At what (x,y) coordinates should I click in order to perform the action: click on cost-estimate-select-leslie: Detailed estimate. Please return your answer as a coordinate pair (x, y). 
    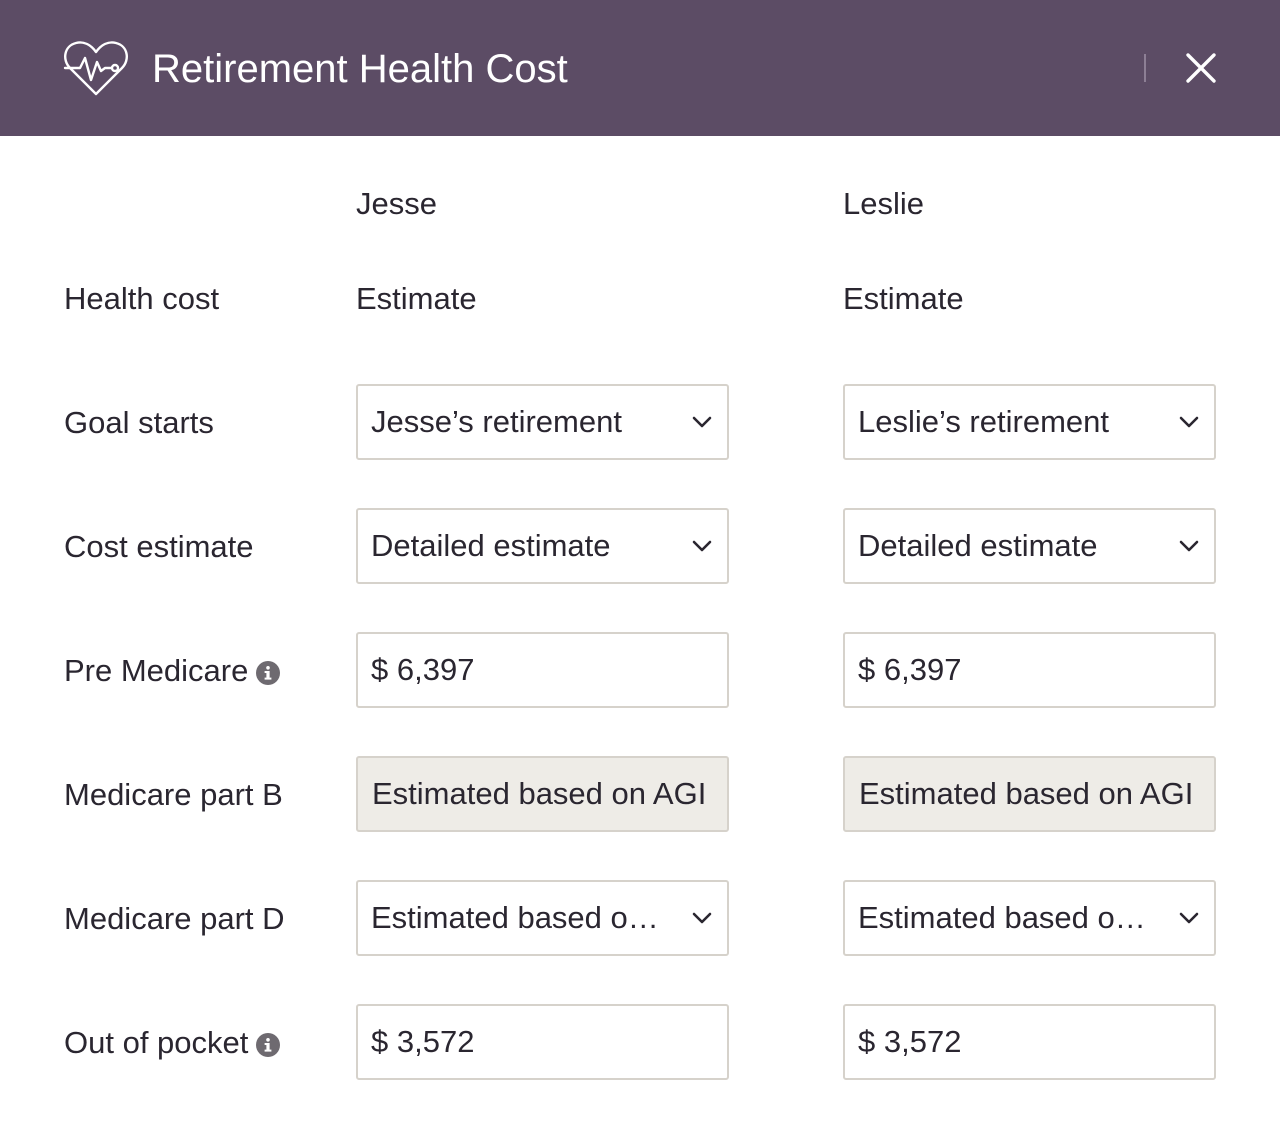
    Looking at the image, I should click on (1029, 546).